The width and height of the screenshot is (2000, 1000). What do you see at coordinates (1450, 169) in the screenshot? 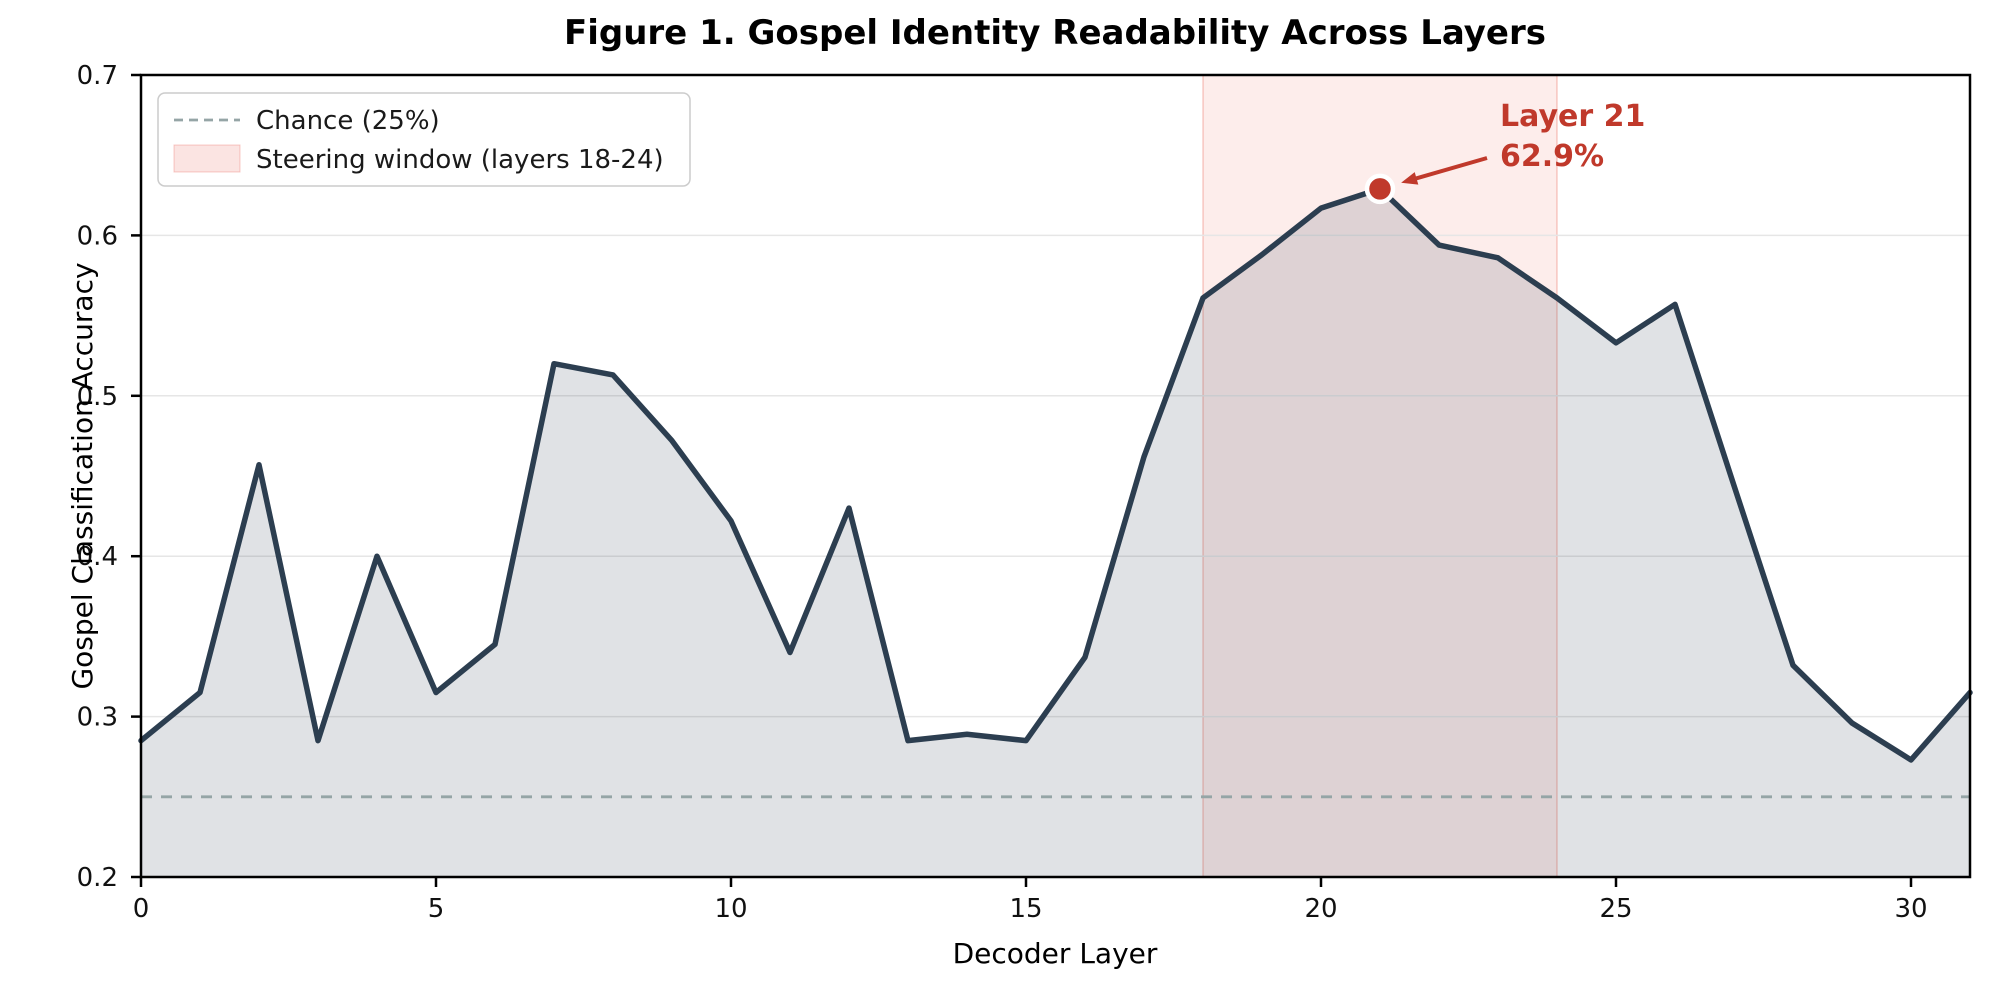
I see `annotation-arrow-line` at bounding box center [1450, 169].